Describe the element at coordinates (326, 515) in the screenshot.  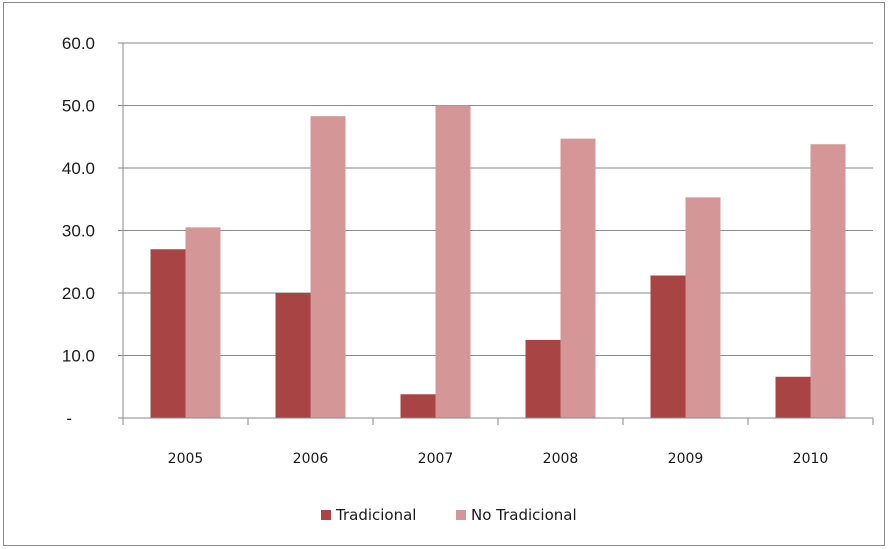
I see `legend-swatch-tradicional` at that location.